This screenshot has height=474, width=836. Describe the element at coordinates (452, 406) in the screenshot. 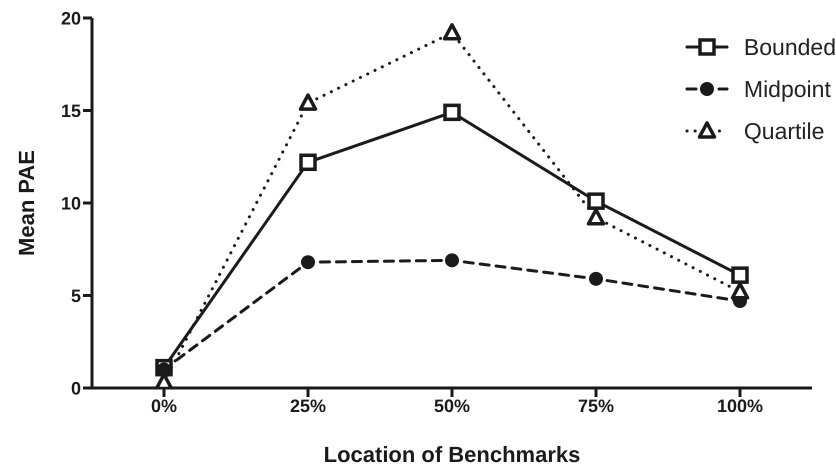

I see `x-tick-label: 50%` at that location.